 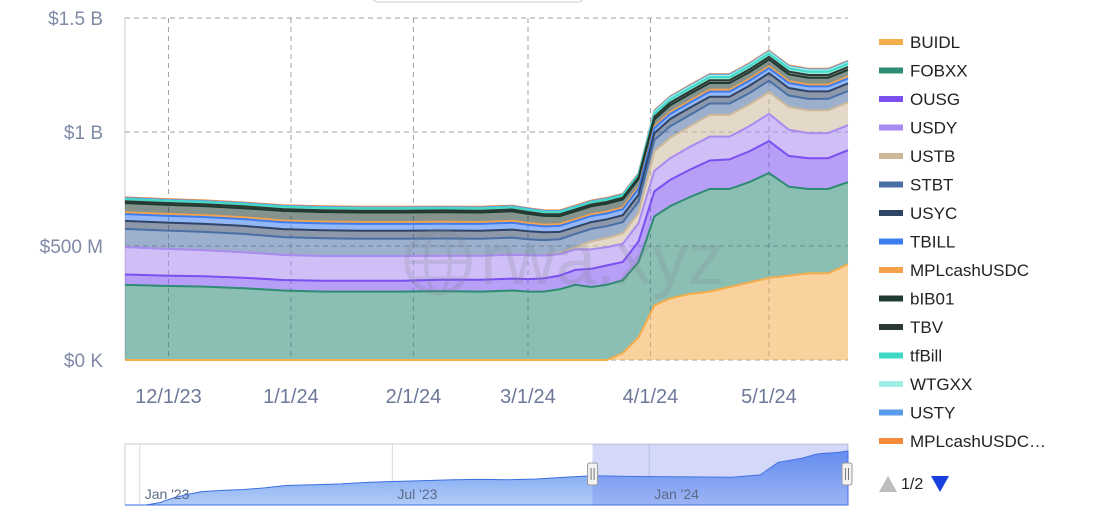 What do you see at coordinates (969, 270) in the screenshot?
I see `legend-label: MPLcashUSDC` at bounding box center [969, 270].